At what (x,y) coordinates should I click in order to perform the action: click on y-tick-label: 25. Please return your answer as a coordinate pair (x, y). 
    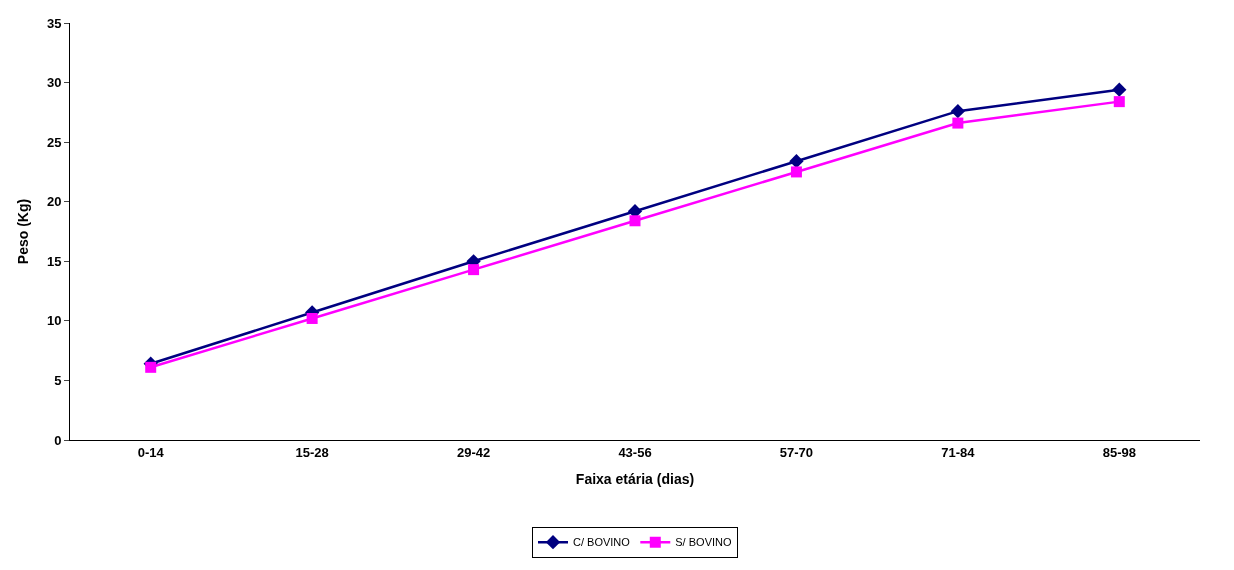
    Looking at the image, I should click on (54, 142).